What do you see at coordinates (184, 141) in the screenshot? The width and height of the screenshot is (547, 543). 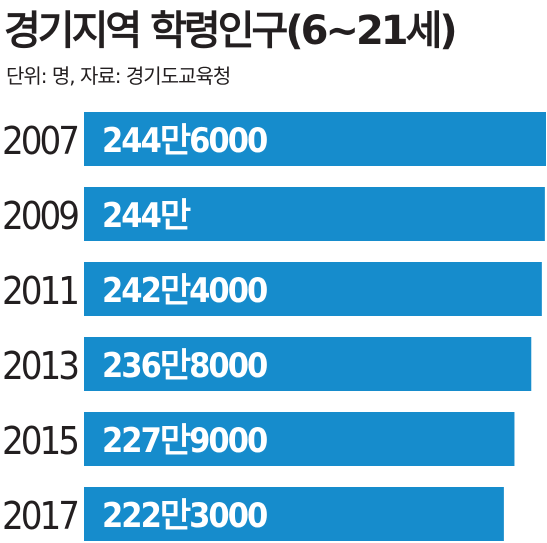 I see `data-label: 244만6000` at bounding box center [184, 141].